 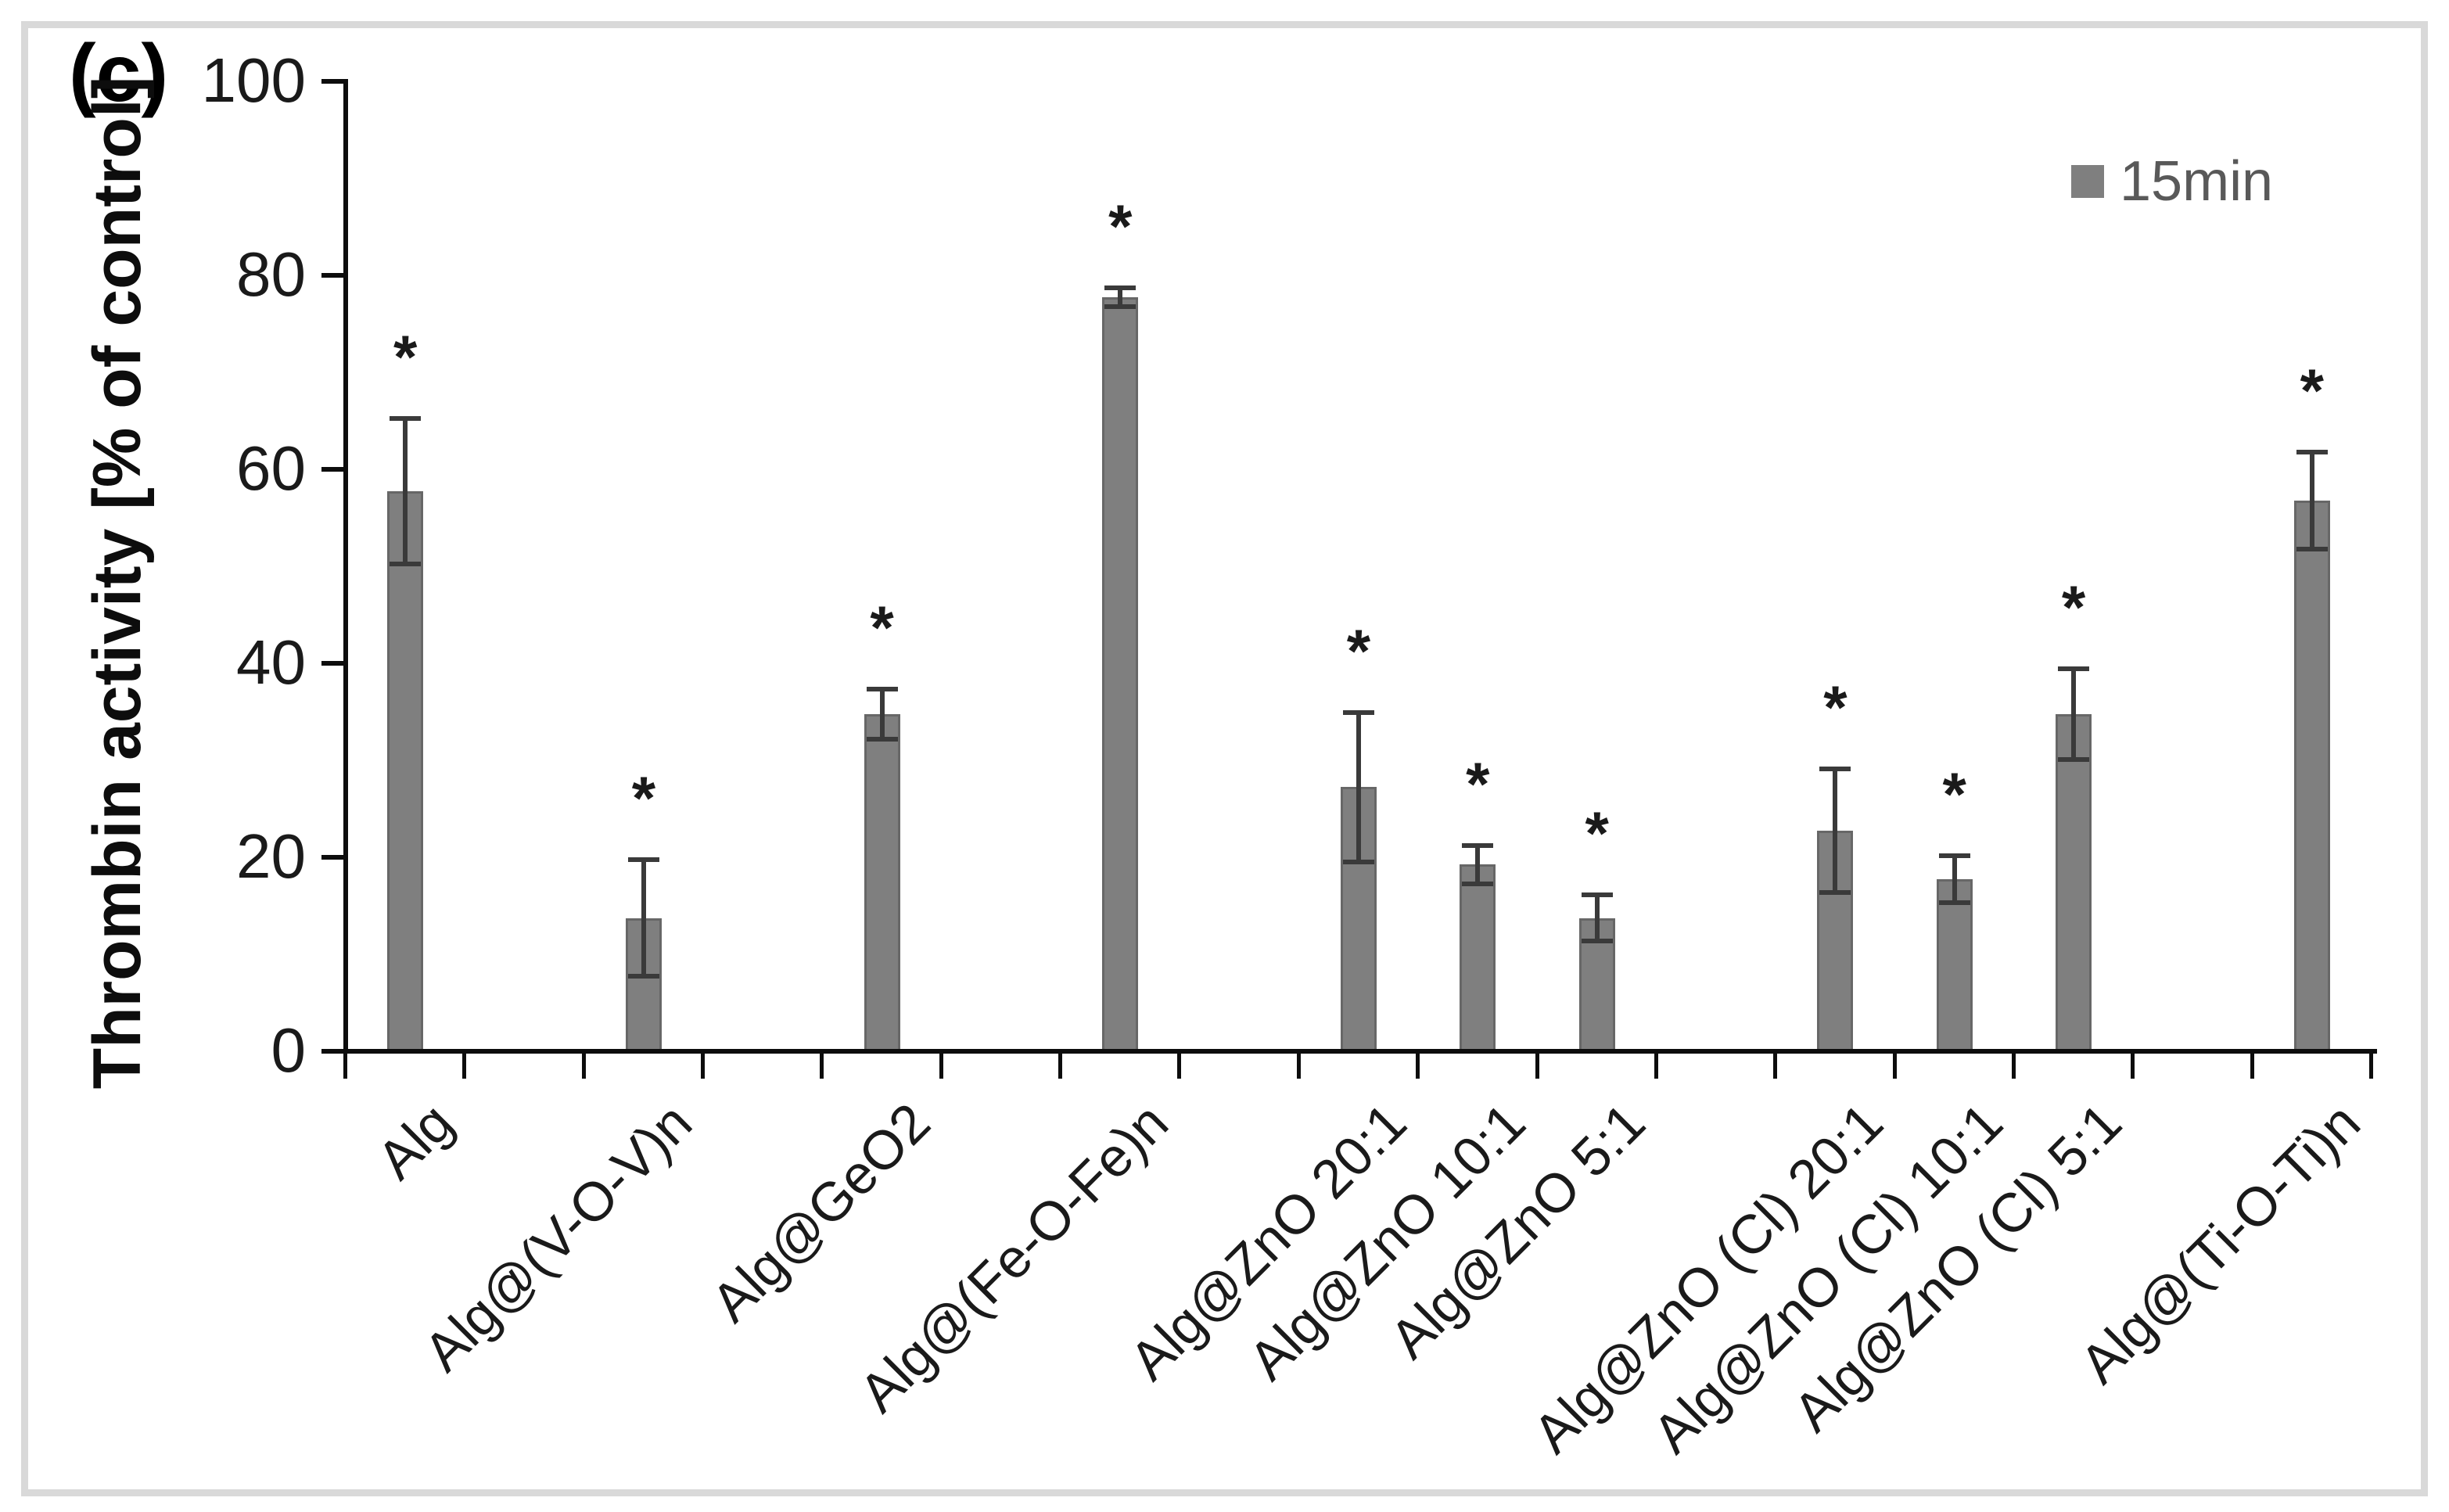 I want to click on x-category-label: Alg, so click(x=415, y=1141).